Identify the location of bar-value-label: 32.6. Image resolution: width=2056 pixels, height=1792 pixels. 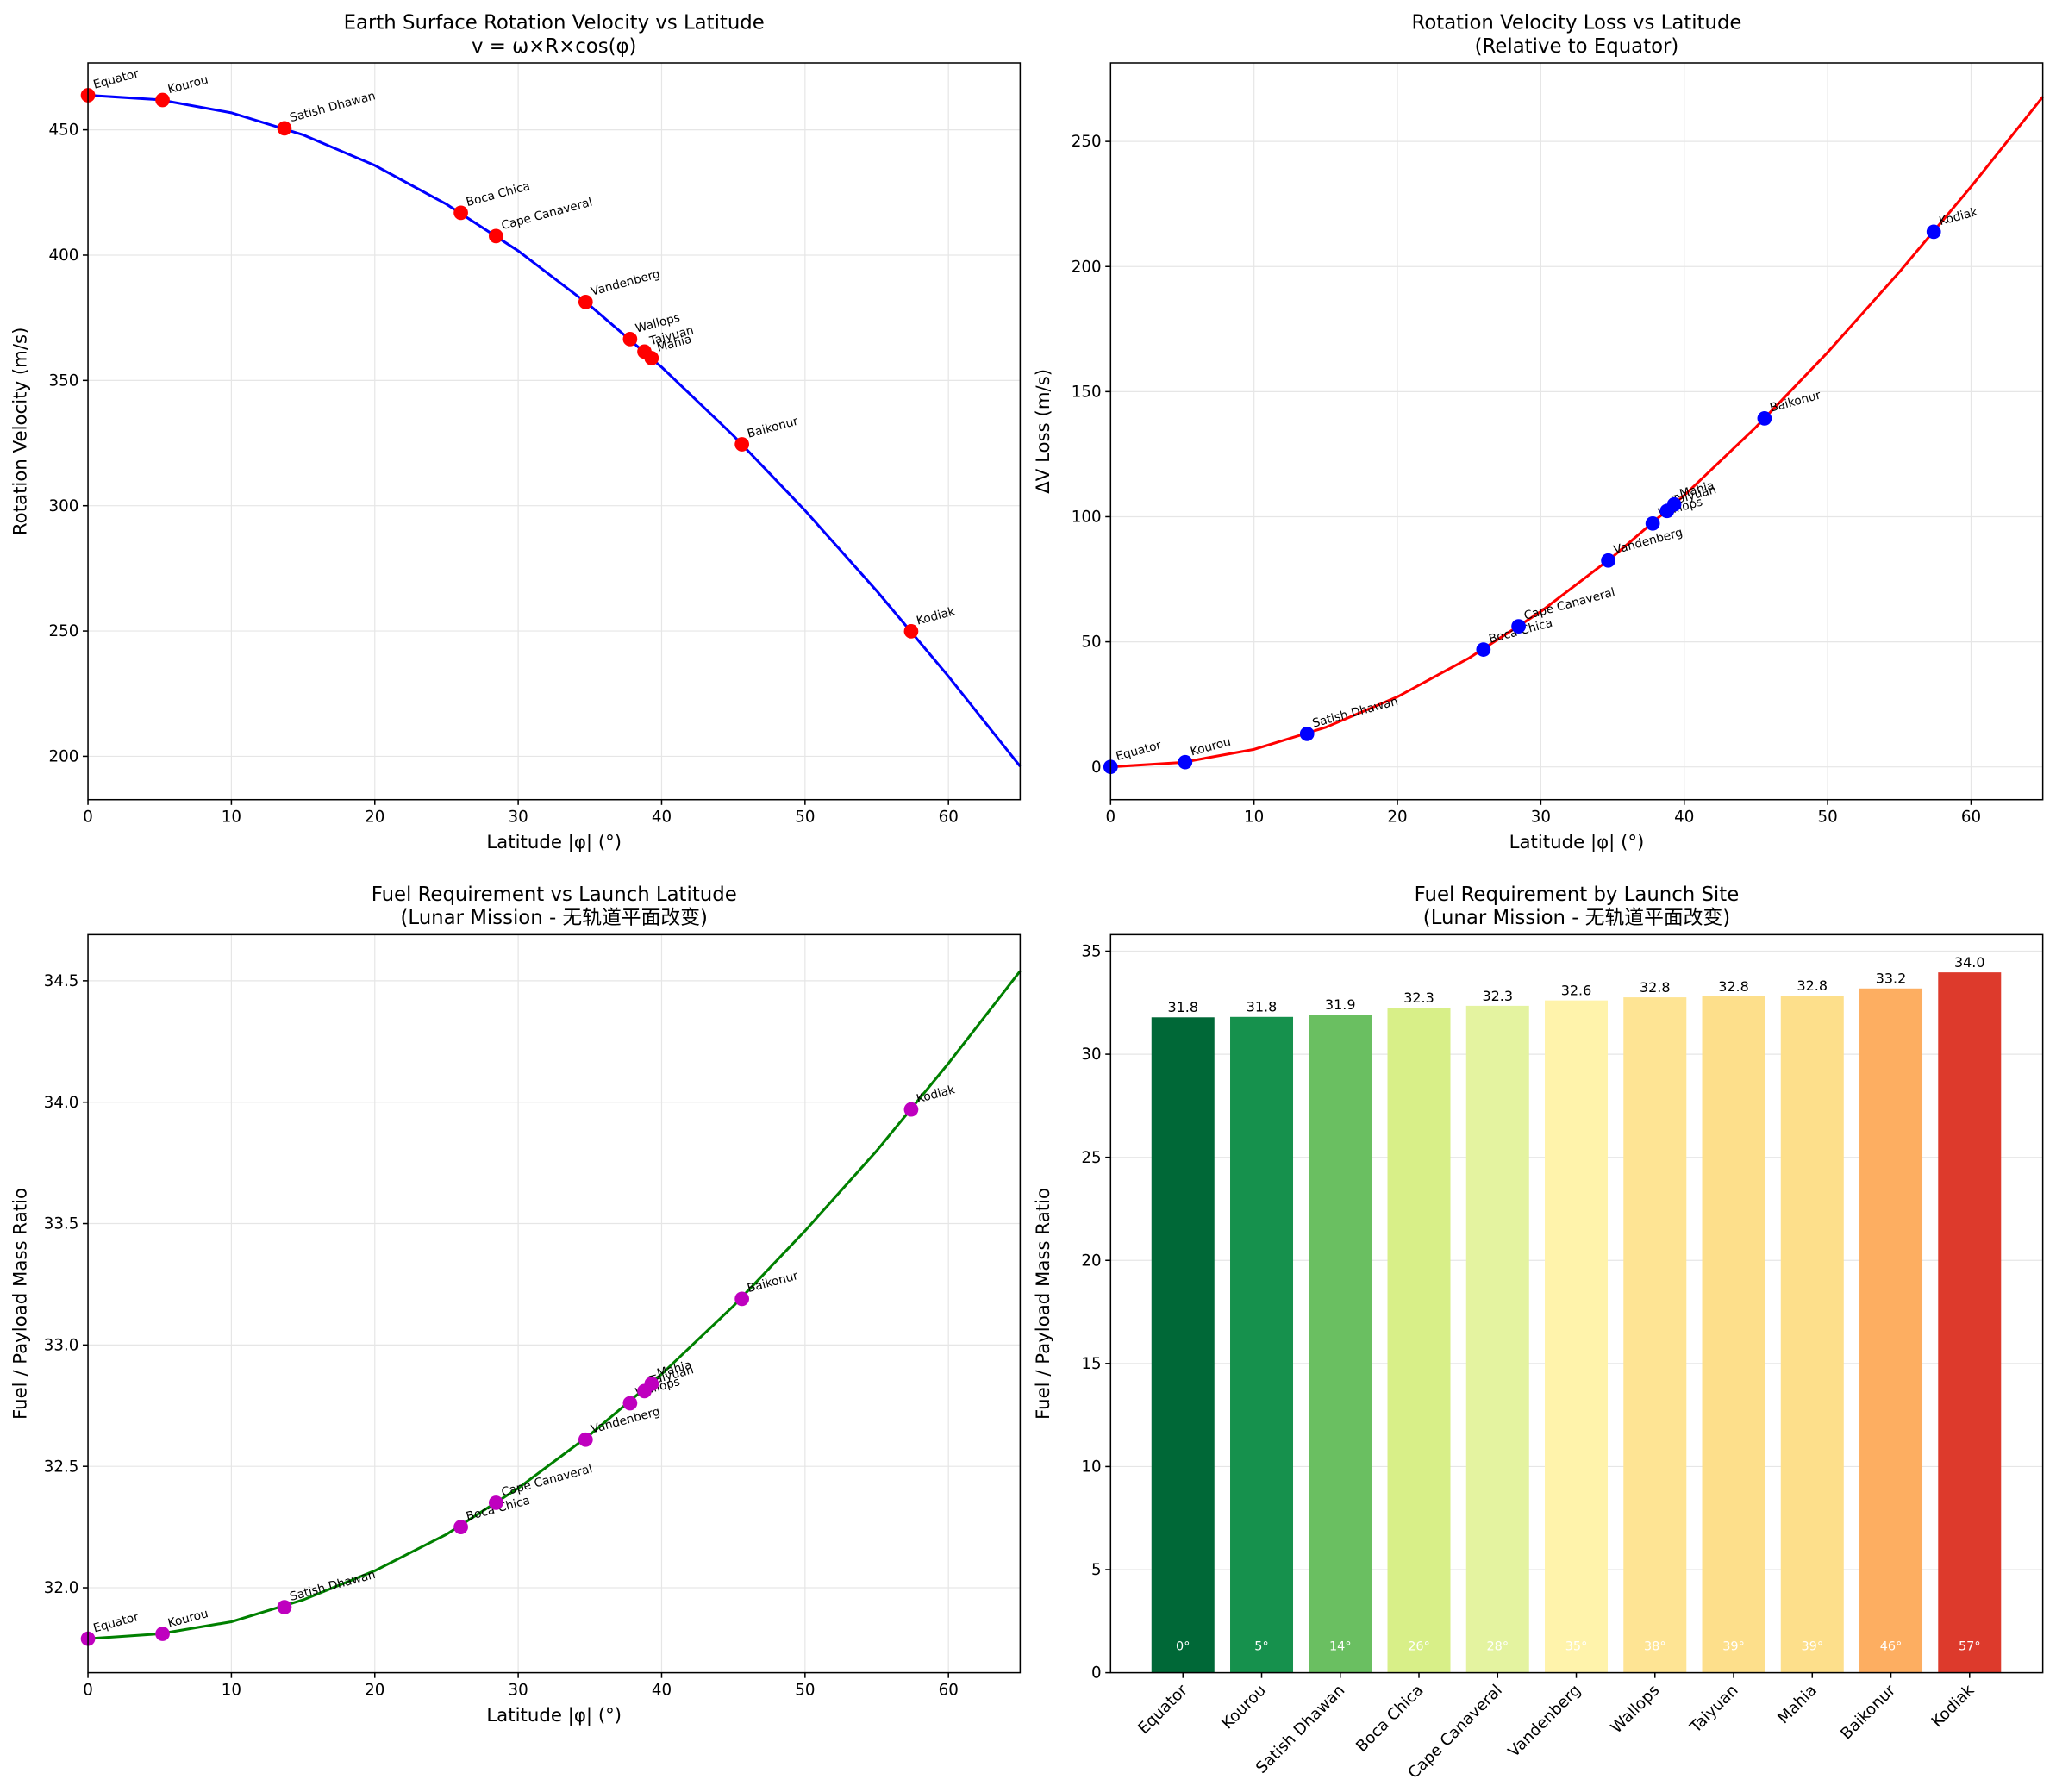
(1577, 991).